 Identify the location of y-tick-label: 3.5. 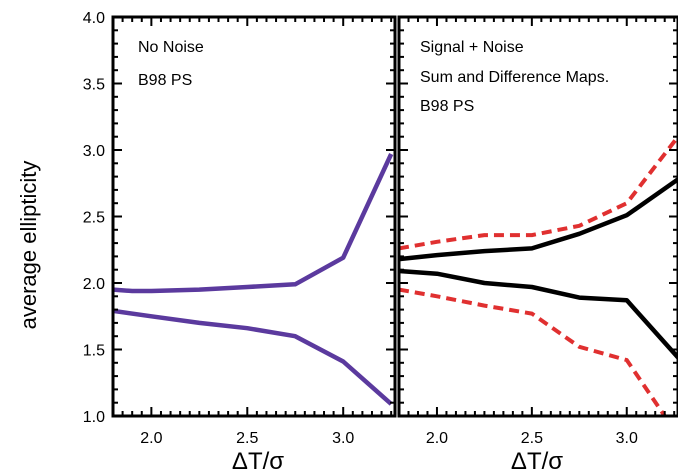
(94, 85).